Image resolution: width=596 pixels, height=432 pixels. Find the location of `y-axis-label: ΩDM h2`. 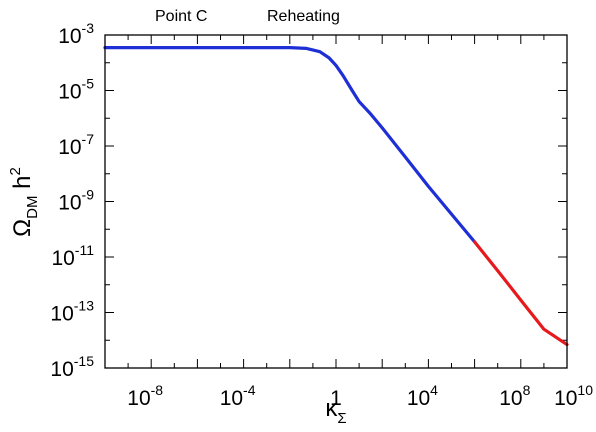

y-axis-label: ΩDM h2 is located at coordinates (24, 202).